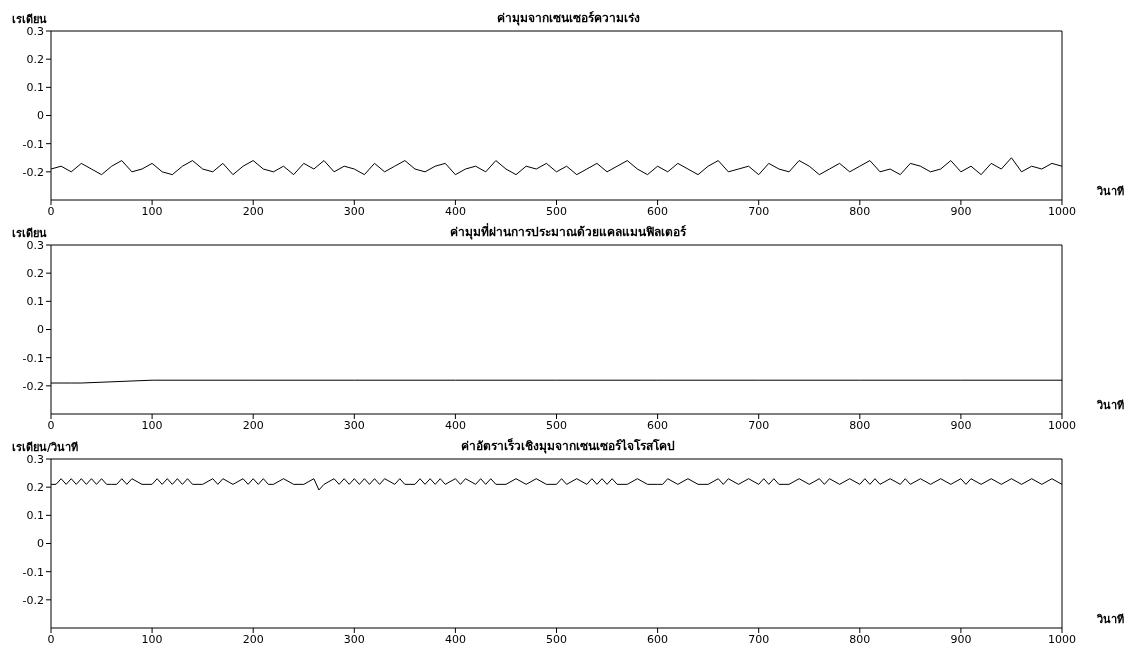  Describe the element at coordinates (568, 446) in the screenshot. I see `chart-title: ค่าอัตราเร็วเชิงมุมจากเซนเซอร์ไจโรสโคป` at that location.